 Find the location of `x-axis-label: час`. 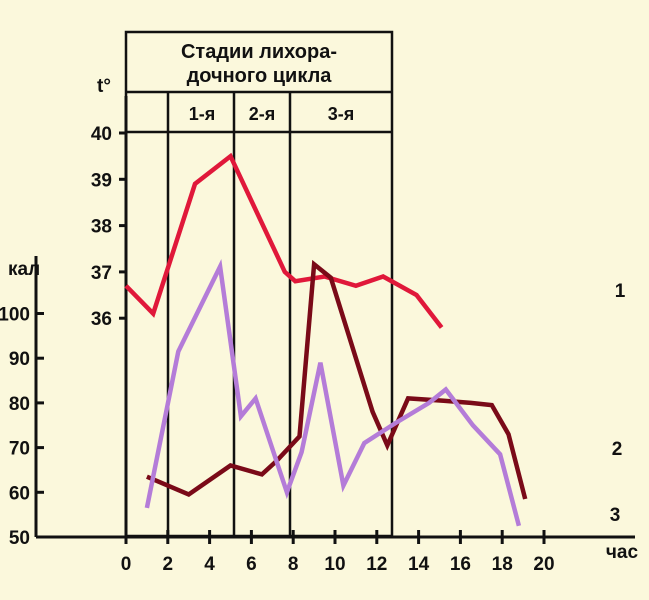

x-axis-label: час is located at coordinates (622, 552).